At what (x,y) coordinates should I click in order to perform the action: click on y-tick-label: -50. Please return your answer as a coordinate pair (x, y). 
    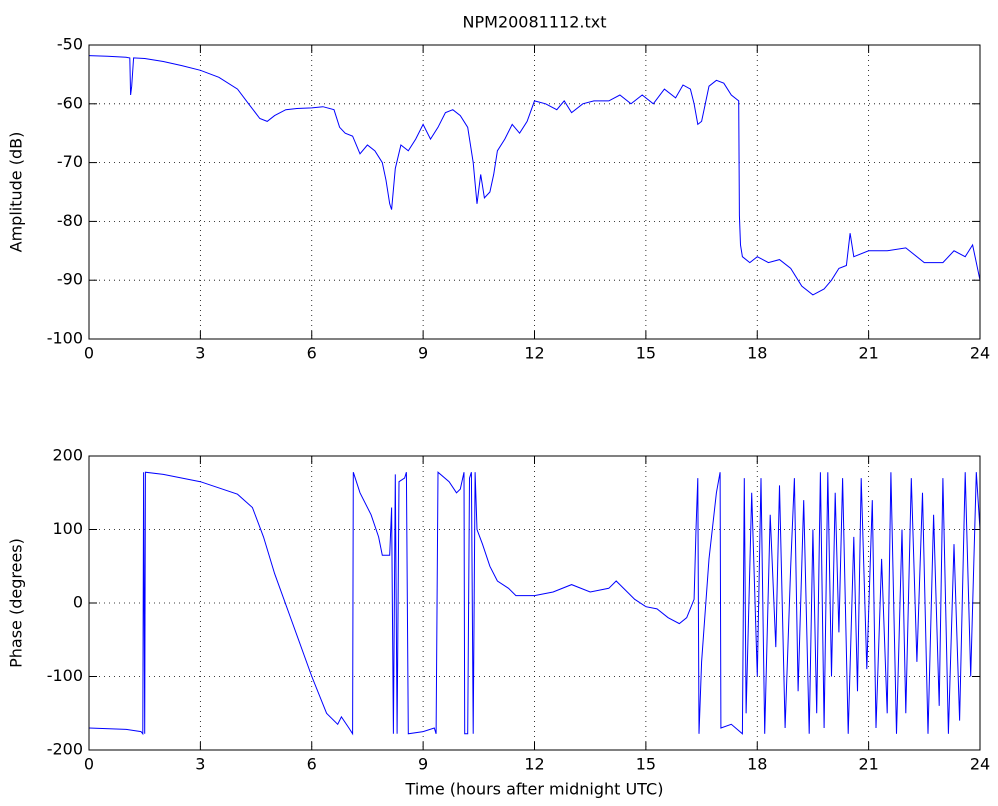
    Looking at the image, I should click on (70, 44).